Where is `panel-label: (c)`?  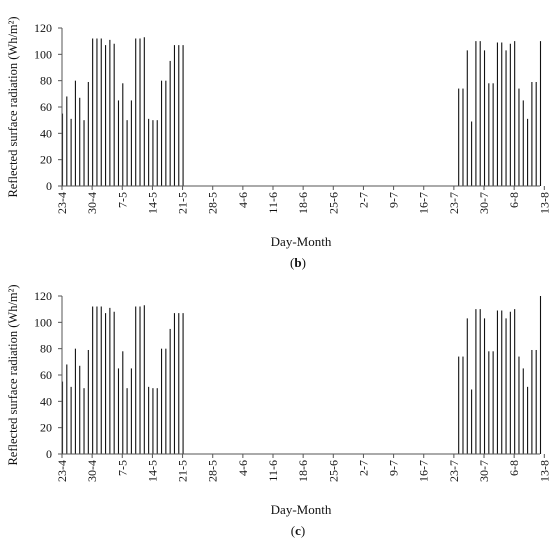
panel-label: (c) is located at coordinates (298, 530).